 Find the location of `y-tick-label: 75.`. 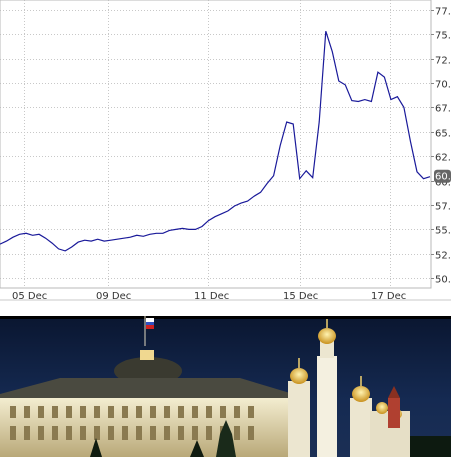

y-tick-label: 75. is located at coordinates (443, 36).